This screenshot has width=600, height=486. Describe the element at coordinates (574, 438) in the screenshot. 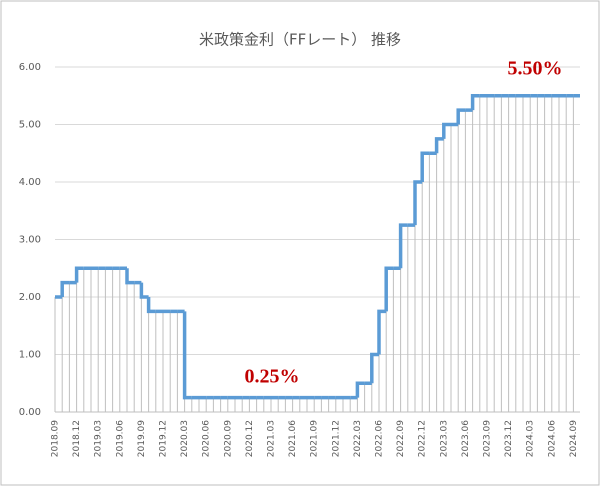

I see `x-tick-label: 2024.09` at that location.